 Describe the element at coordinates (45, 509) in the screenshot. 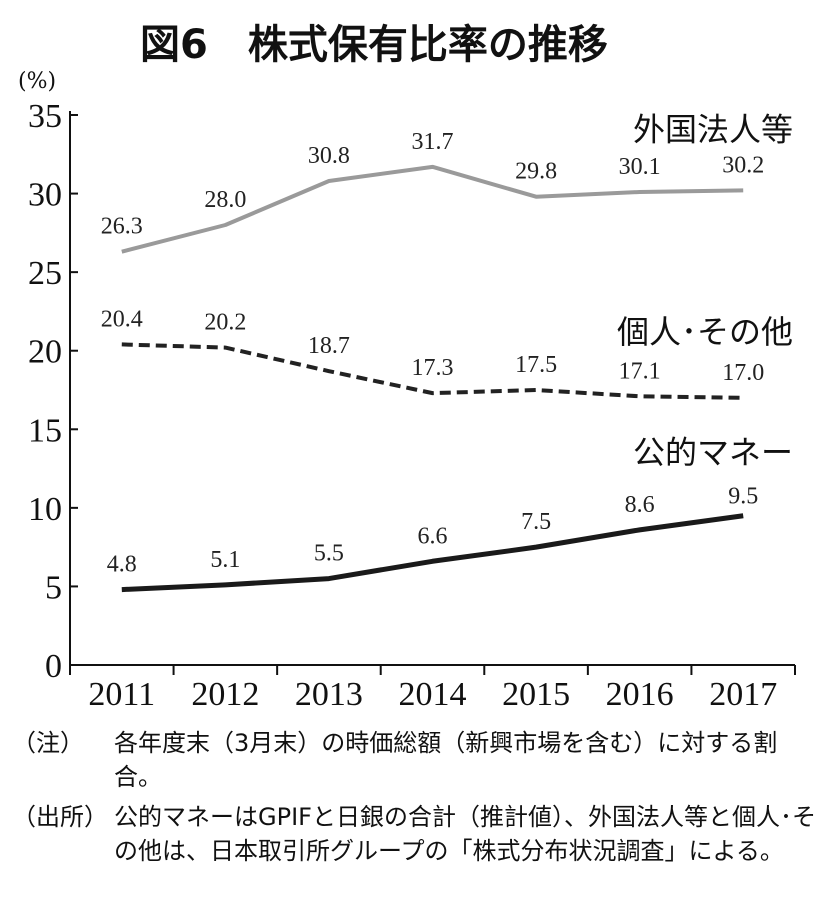

I see `y-tick-label: 10` at that location.